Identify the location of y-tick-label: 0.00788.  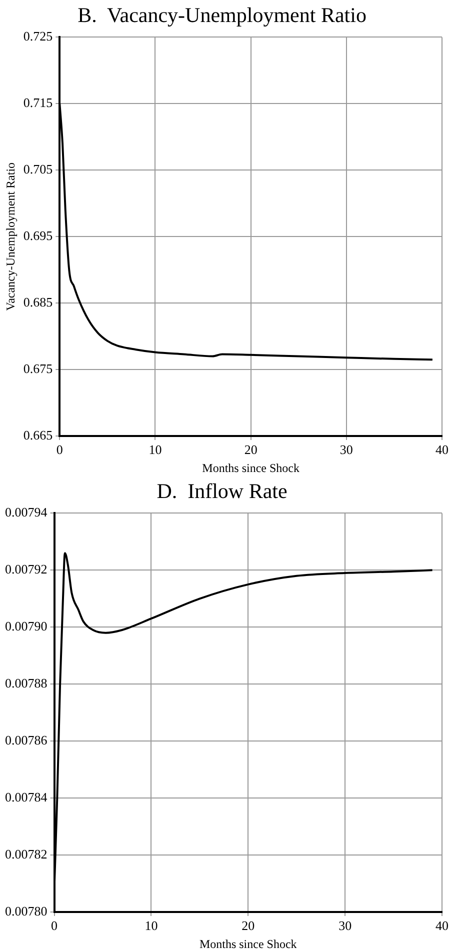
(26, 683).